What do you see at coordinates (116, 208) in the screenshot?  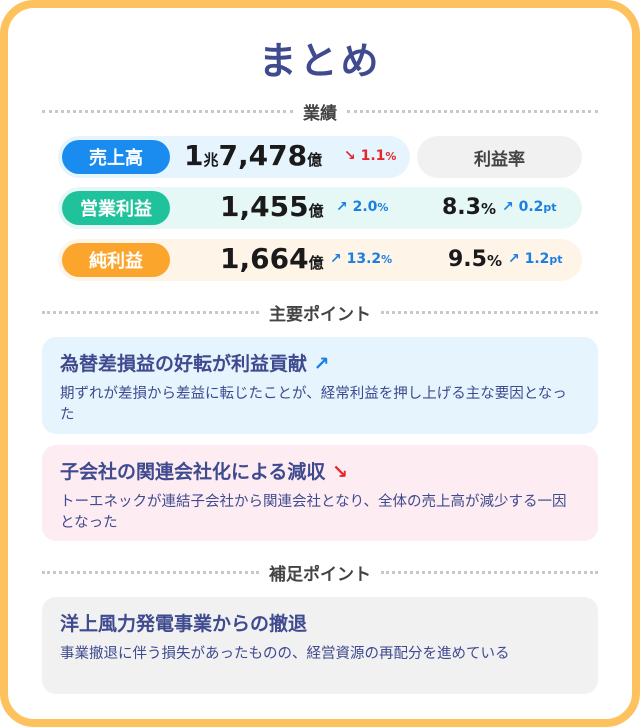 I see `metric-label: 営業利益` at bounding box center [116, 208].